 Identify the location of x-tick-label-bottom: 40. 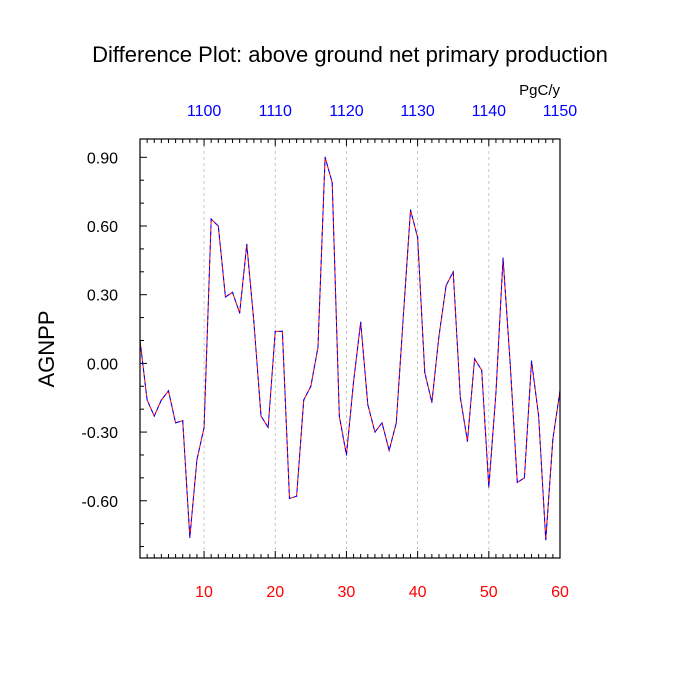
(418, 592).